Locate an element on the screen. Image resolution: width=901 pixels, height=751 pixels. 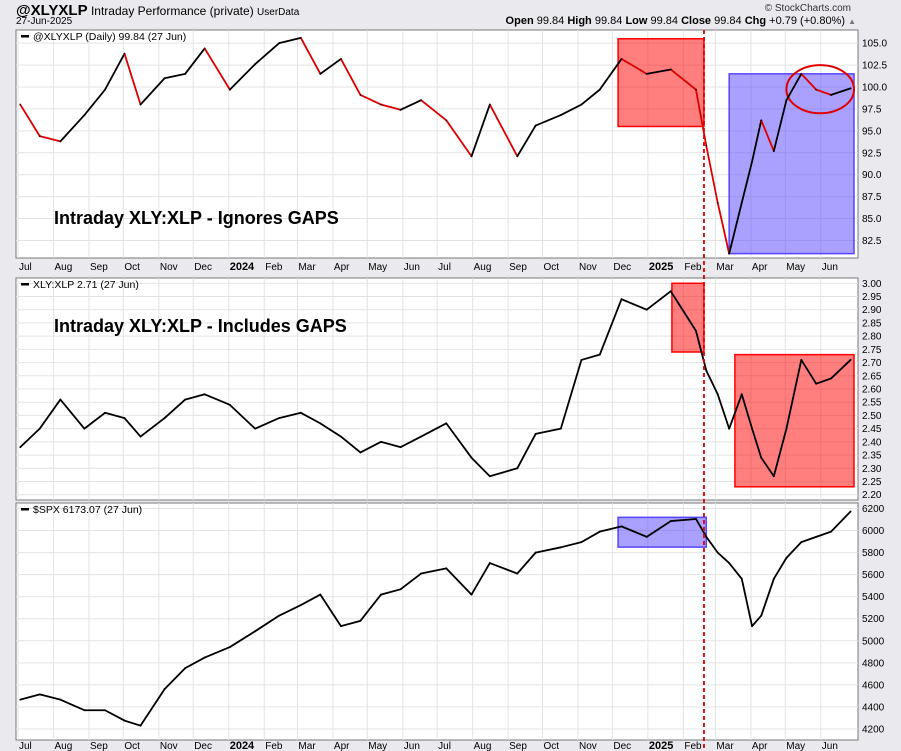
close-label: Close is located at coordinates (696, 21).